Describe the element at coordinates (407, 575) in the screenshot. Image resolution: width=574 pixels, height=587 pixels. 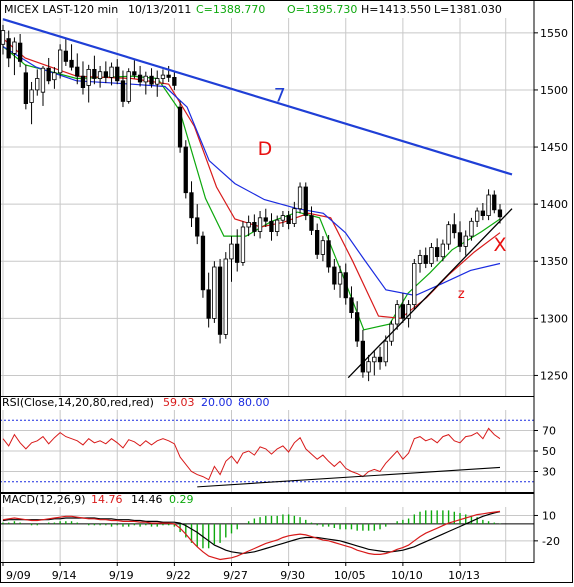
I see `x-tick-label: 10/10` at that location.